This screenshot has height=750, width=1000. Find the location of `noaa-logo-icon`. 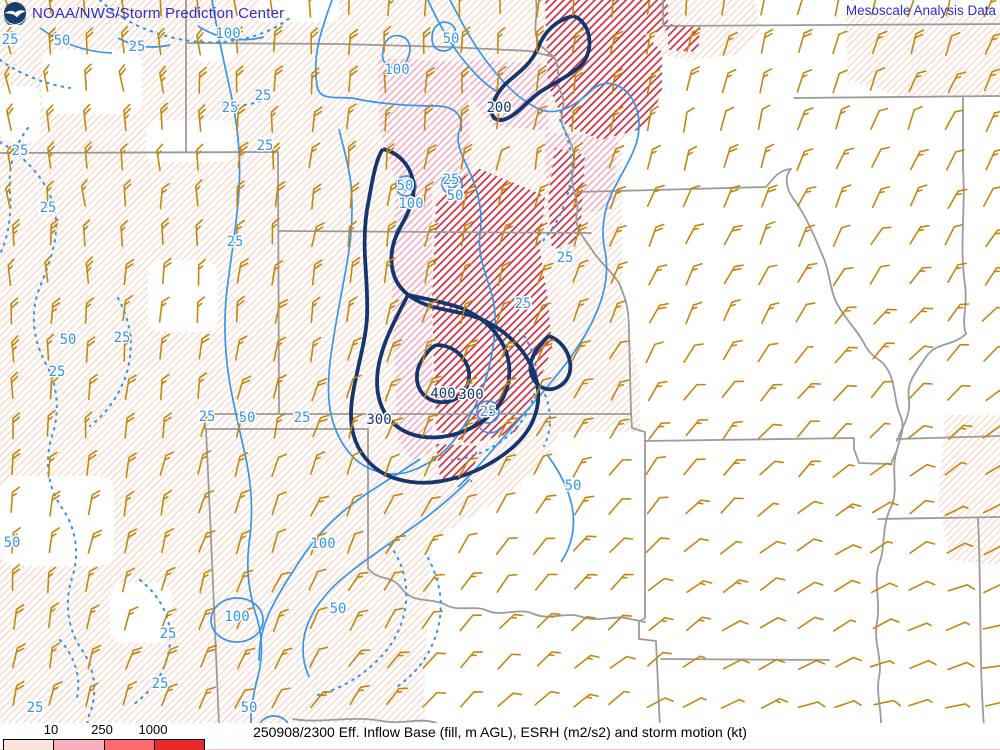

noaa-logo-icon is located at coordinates (15, 13).